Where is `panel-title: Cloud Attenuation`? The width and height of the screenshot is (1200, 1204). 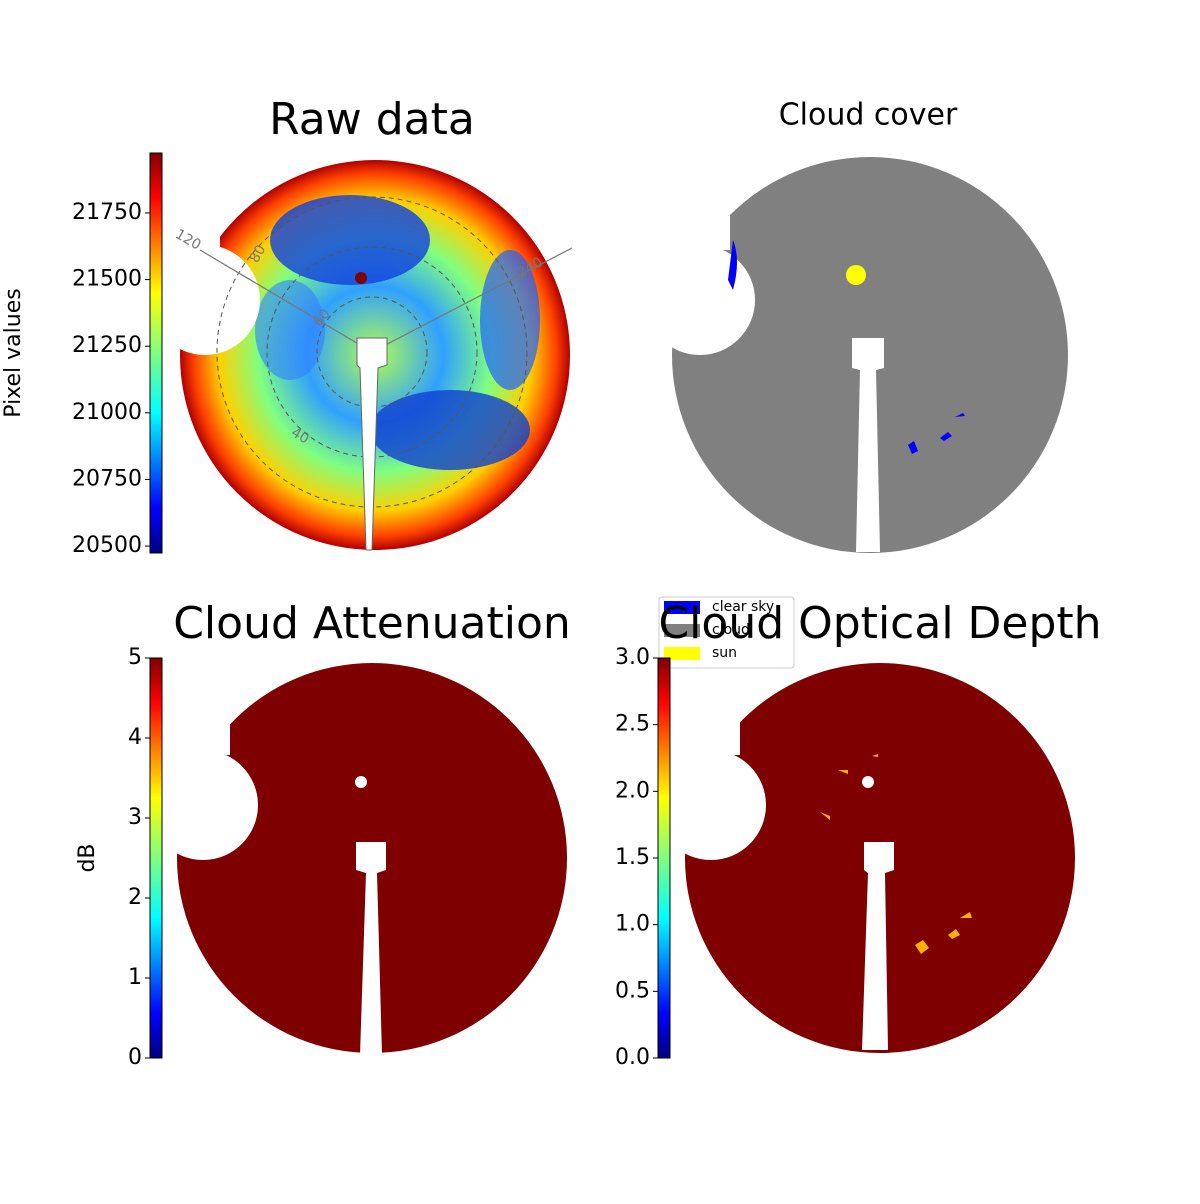
panel-title: Cloud Attenuation is located at coordinates (372, 623).